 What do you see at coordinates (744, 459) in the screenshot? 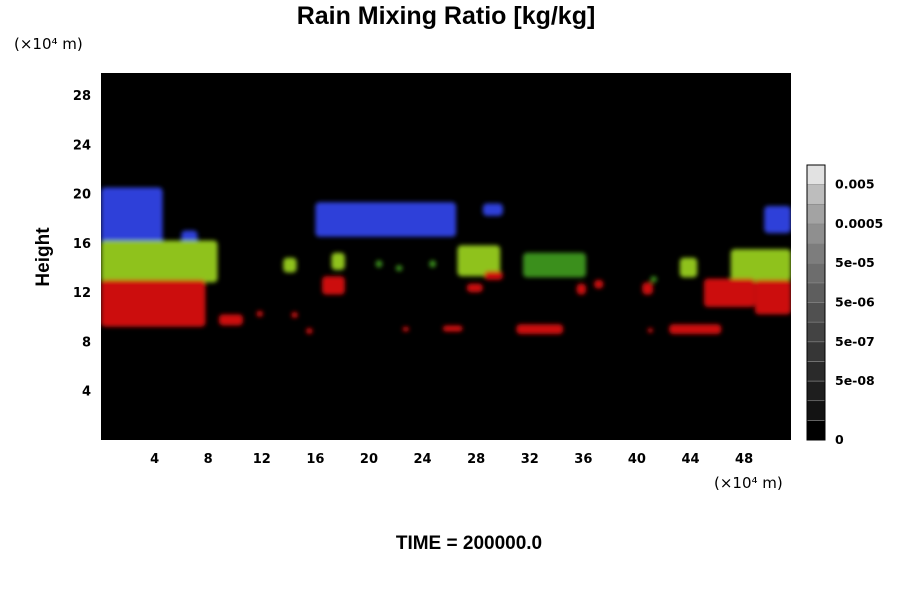
I see `x-tick-label: 48` at bounding box center [744, 459].